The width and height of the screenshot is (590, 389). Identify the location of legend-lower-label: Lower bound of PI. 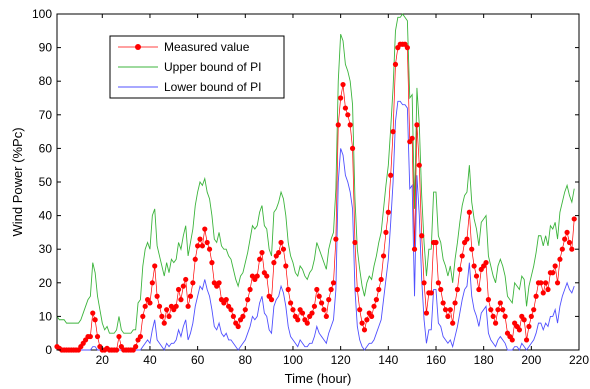
(212, 87).